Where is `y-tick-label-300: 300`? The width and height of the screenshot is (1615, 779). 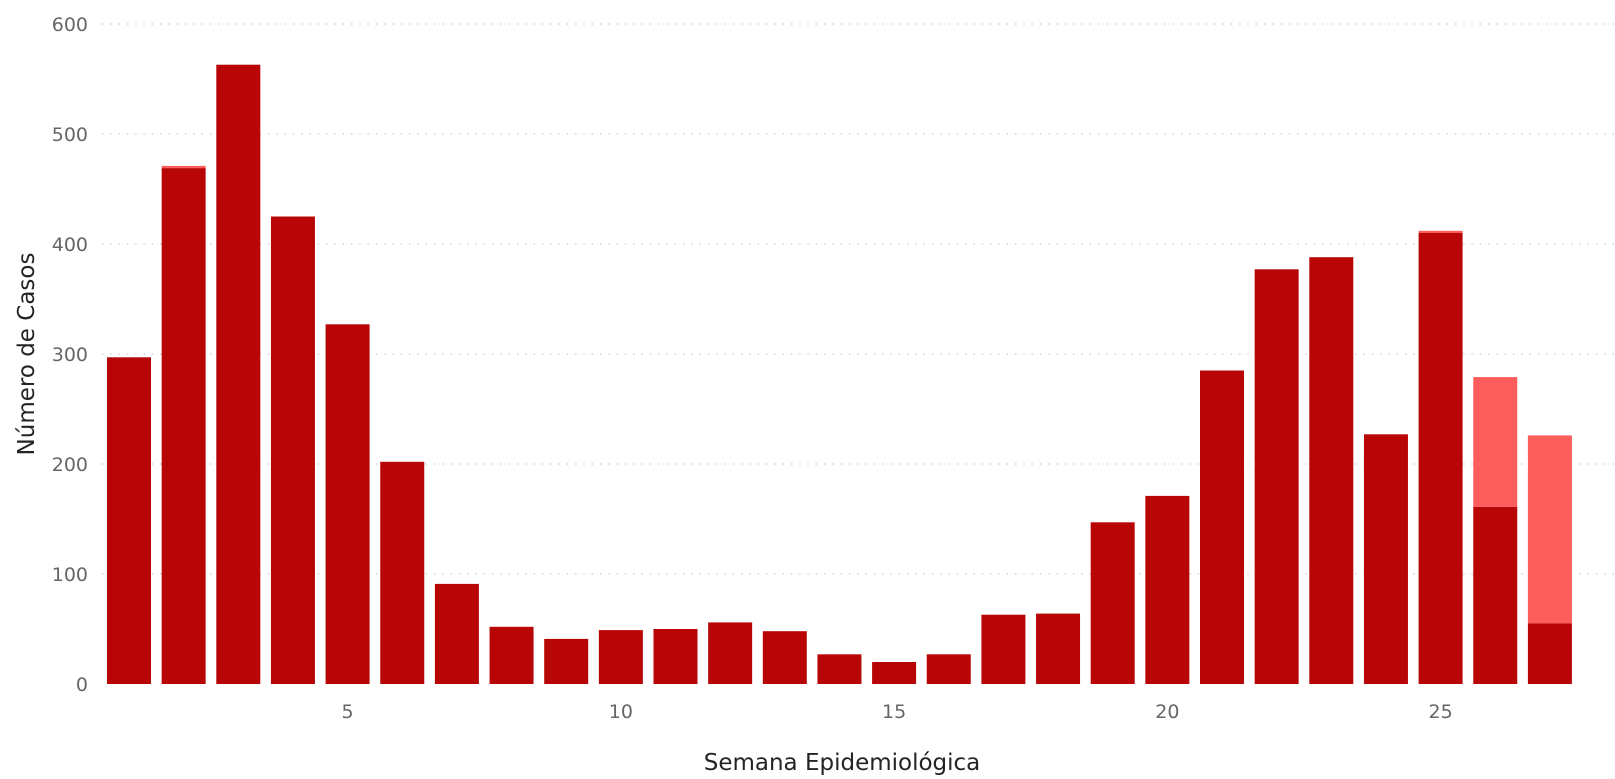
y-tick-label-300: 300 is located at coordinates (70, 355).